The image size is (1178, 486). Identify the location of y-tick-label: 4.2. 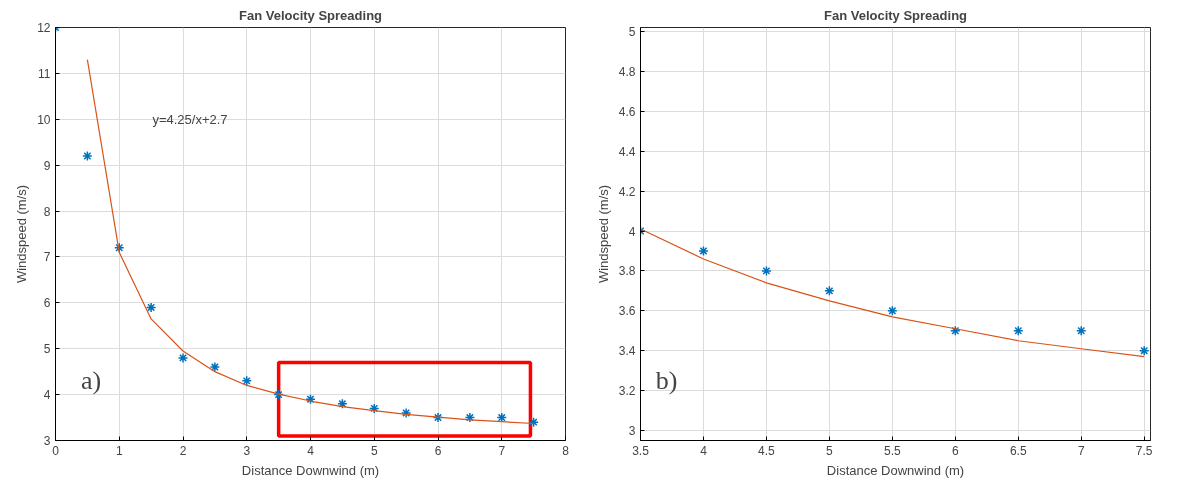
(627, 191).